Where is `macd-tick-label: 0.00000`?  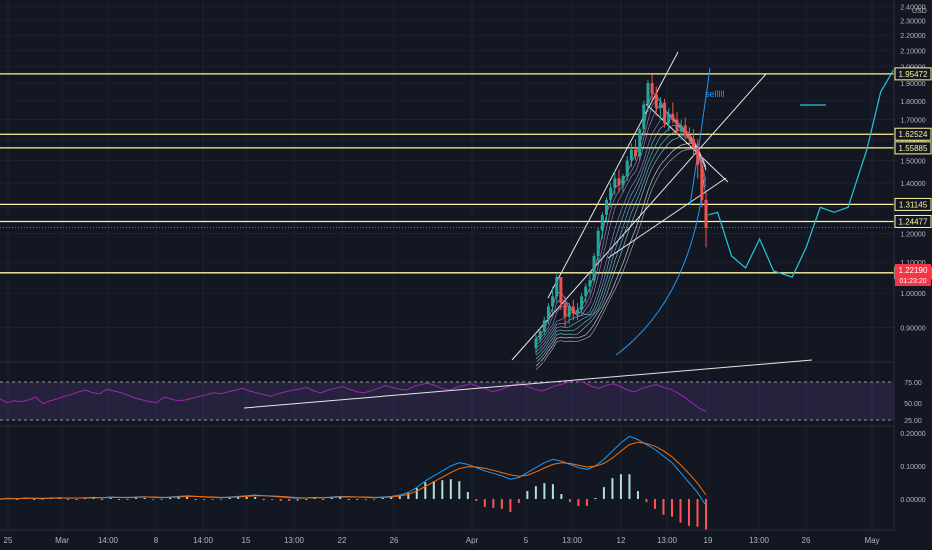 macd-tick-label: 0.00000 is located at coordinates (912, 500).